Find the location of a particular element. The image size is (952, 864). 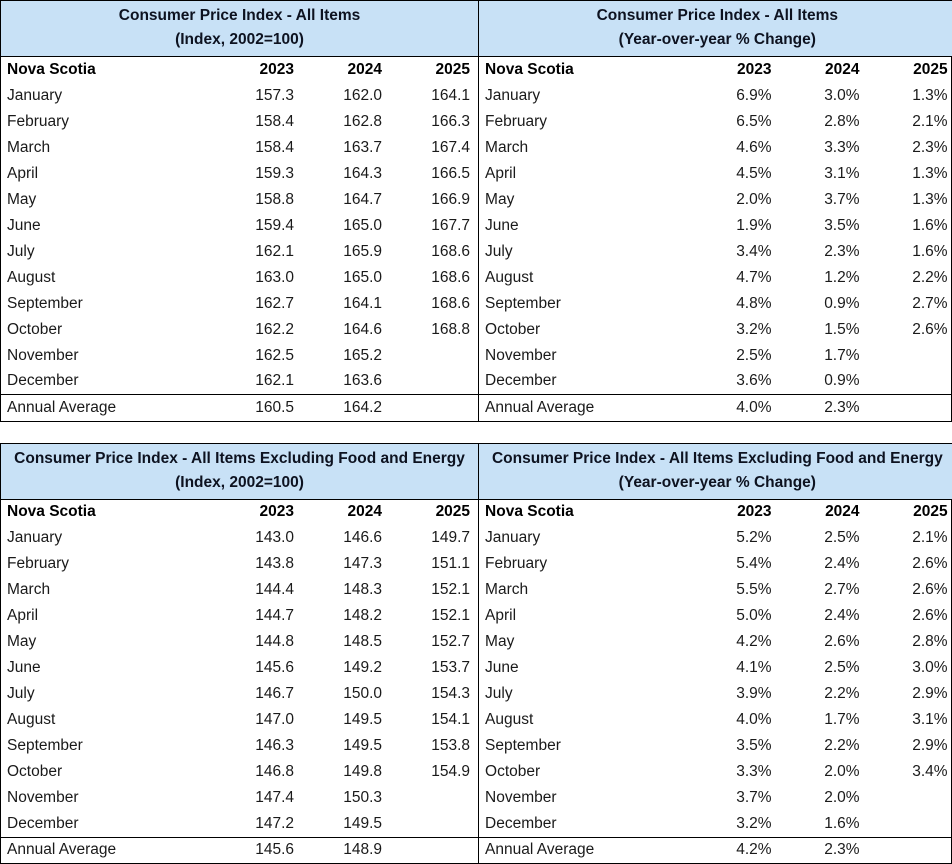

value-cell: 165.0 is located at coordinates (346, 226).